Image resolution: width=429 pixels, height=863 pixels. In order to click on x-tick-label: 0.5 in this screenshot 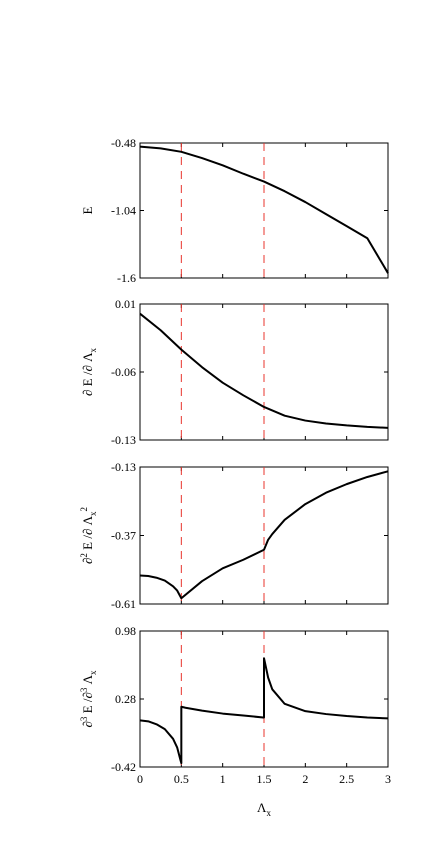, I will do `click(181, 779)`.